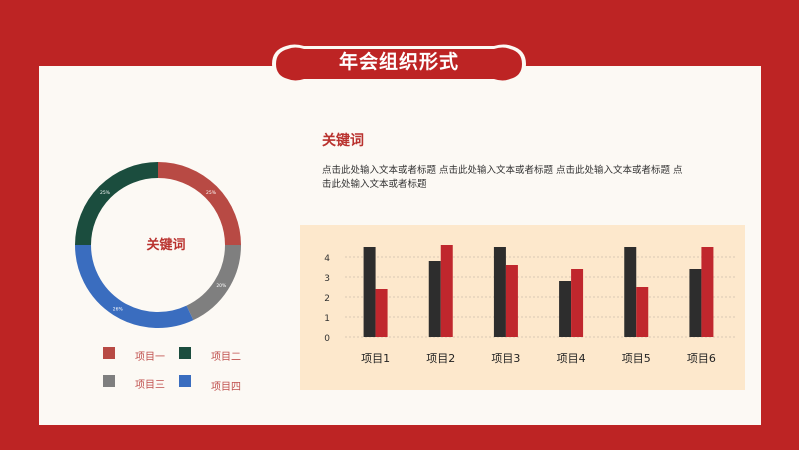 The width and height of the screenshot is (799, 450). Describe the element at coordinates (150, 357) in the screenshot. I see `legend-label: 项目一` at that location.